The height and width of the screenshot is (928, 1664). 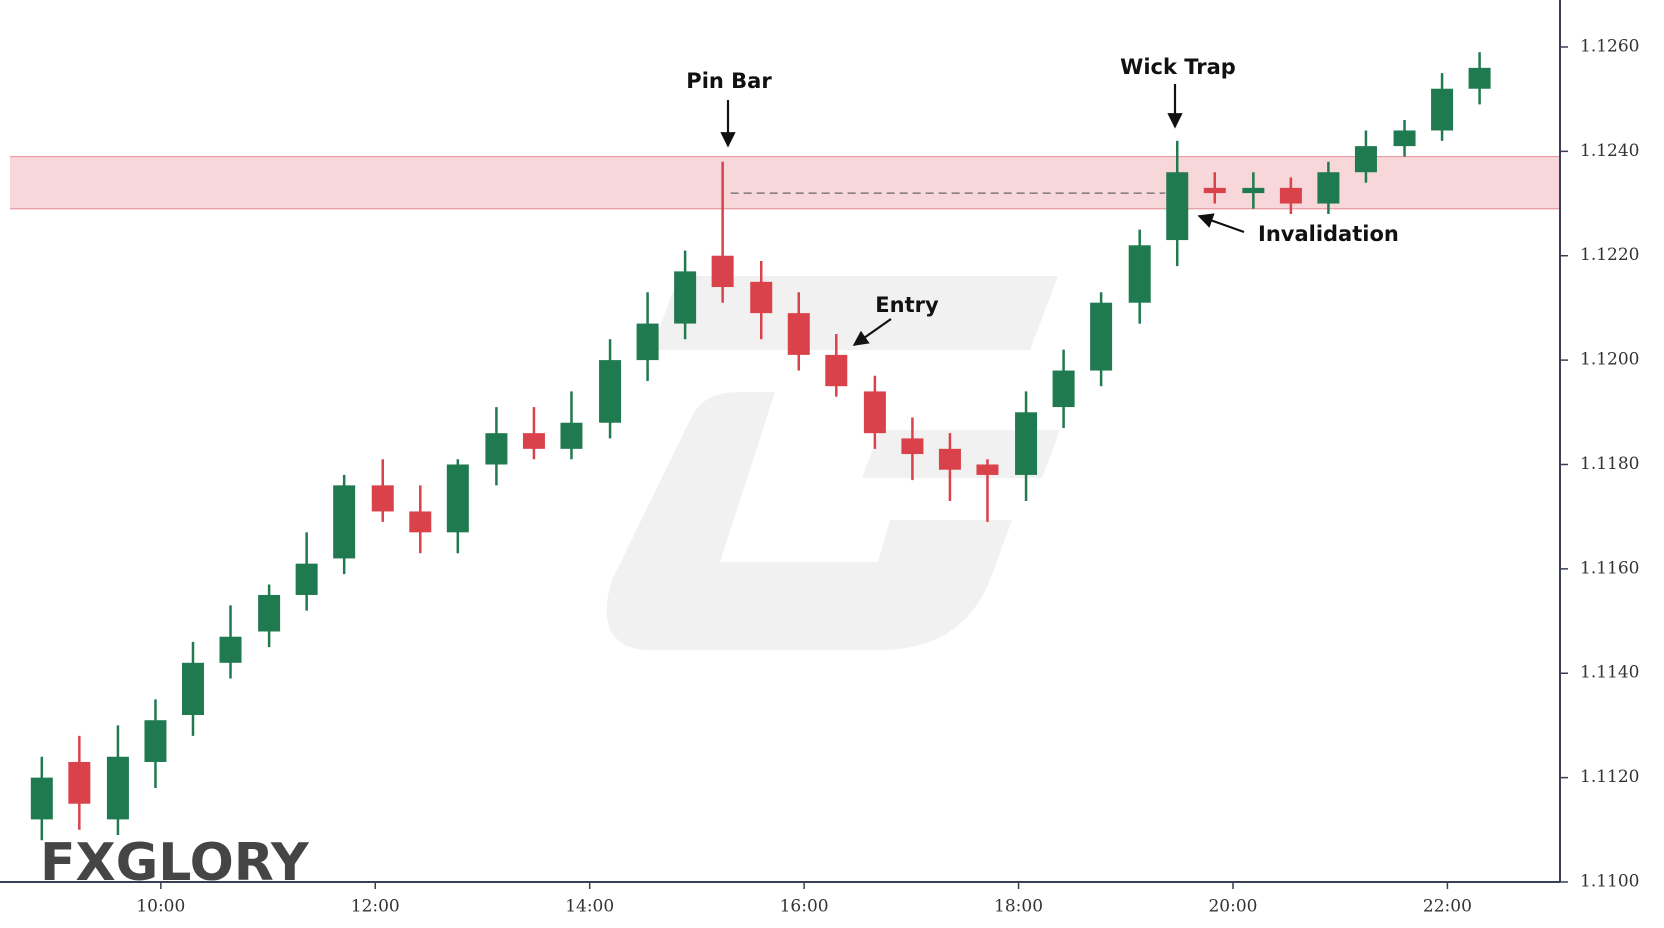 What do you see at coordinates (804, 907) in the screenshot?
I see `x-tick-label: 16:00` at bounding box center [804, 907].